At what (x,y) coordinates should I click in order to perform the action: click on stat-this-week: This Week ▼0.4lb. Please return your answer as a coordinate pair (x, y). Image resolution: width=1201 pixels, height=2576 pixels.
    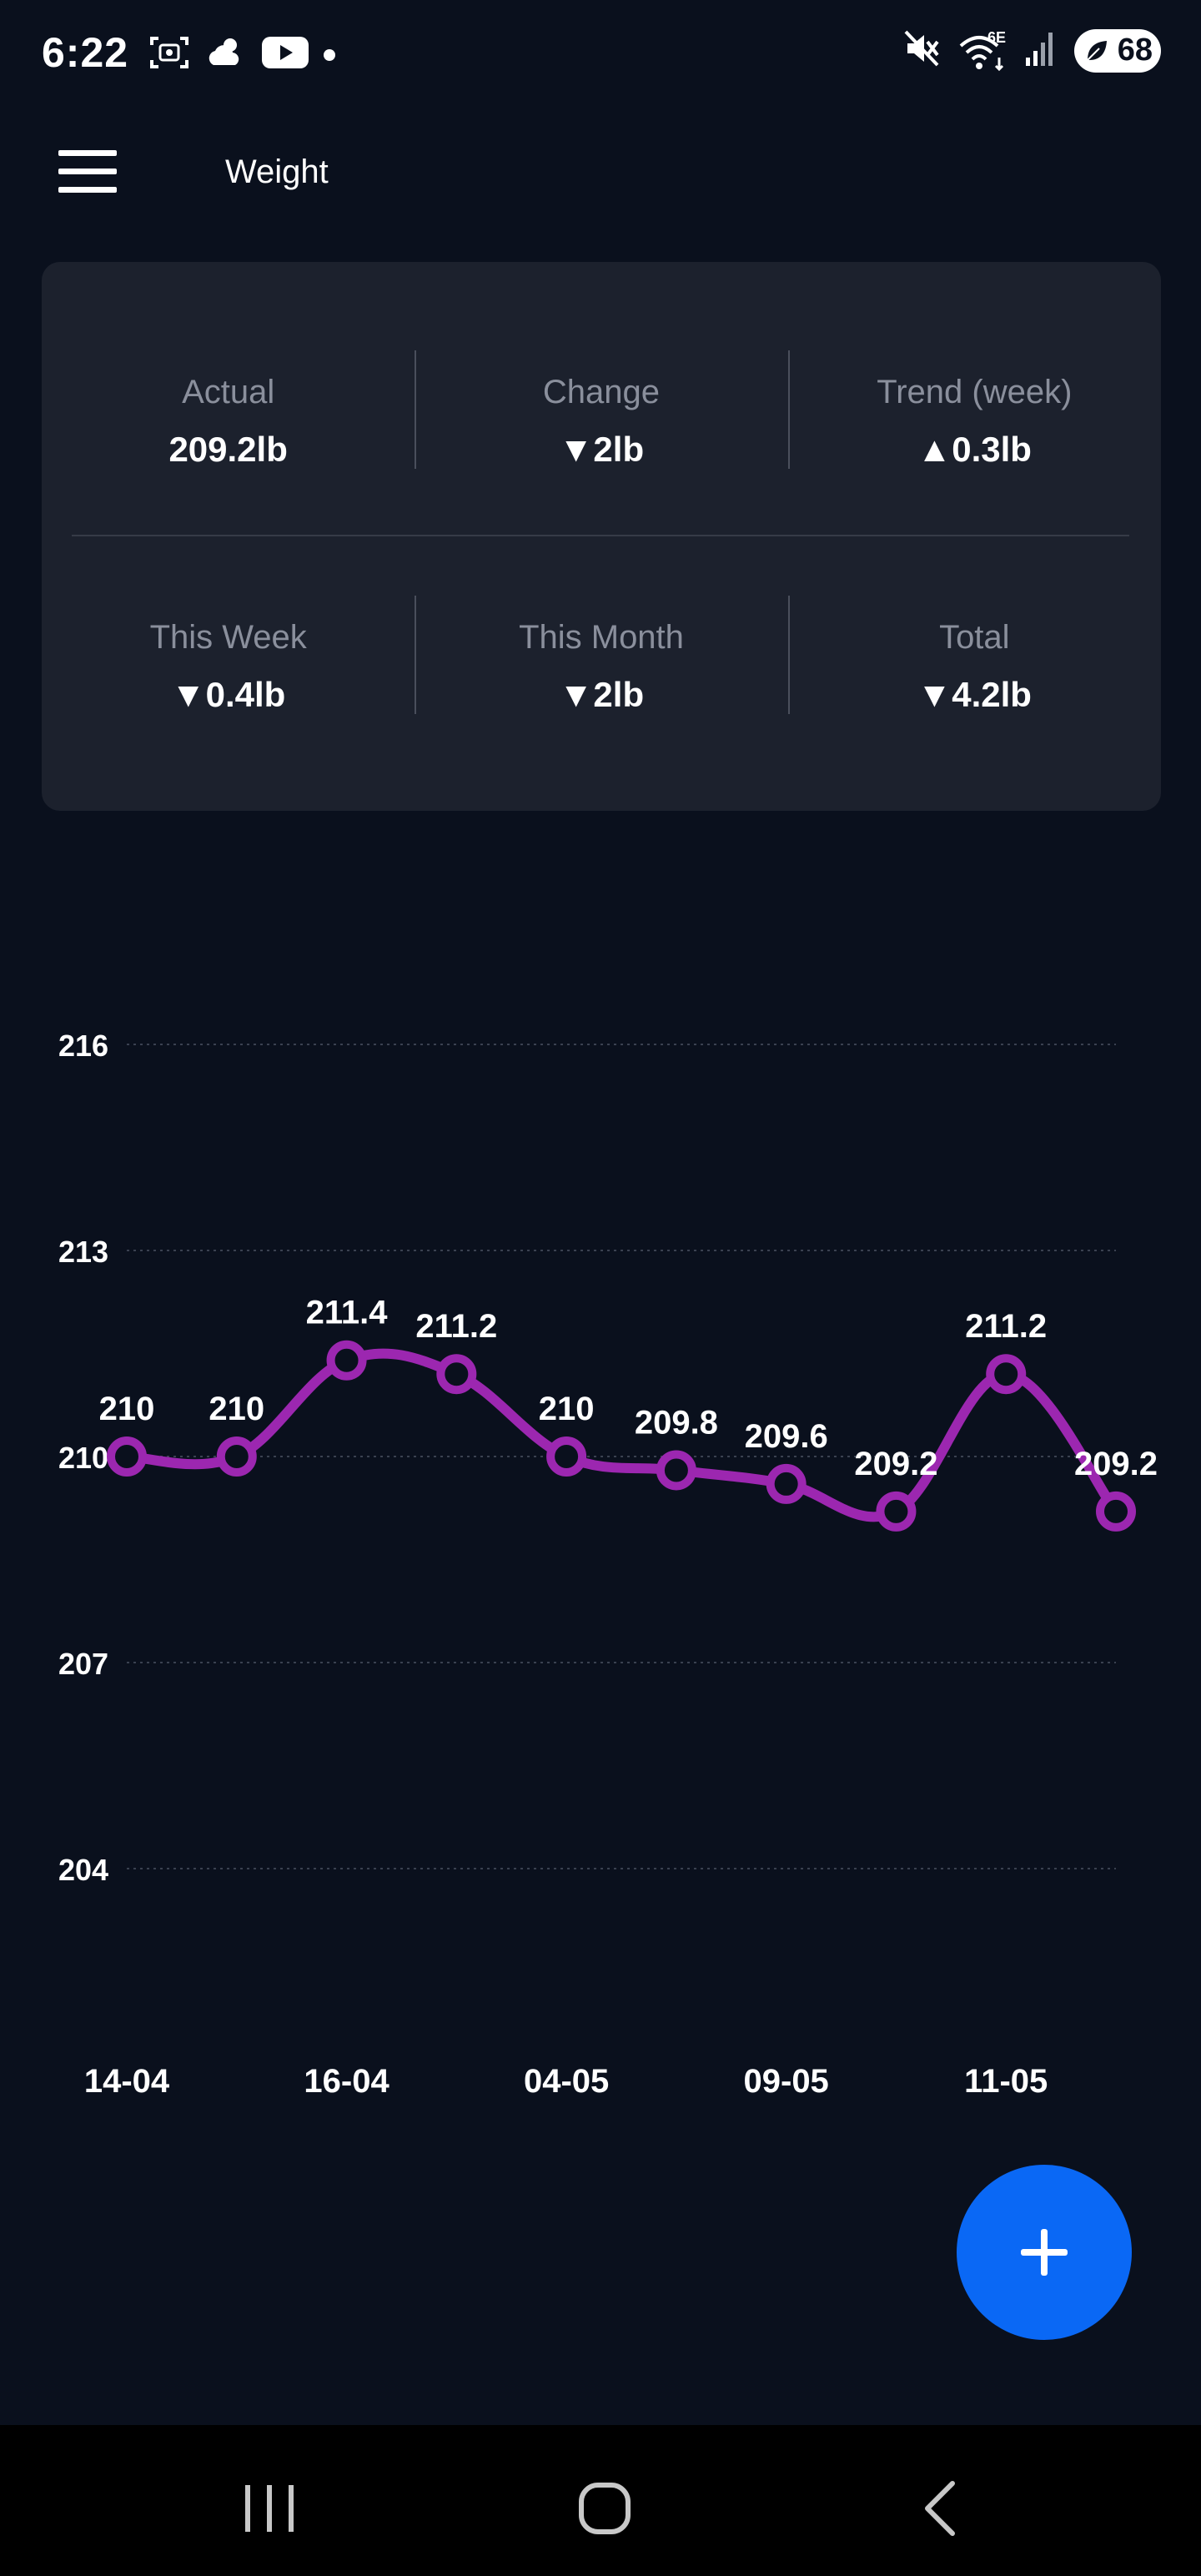
    Looking at the image, I should click on (229, 658).